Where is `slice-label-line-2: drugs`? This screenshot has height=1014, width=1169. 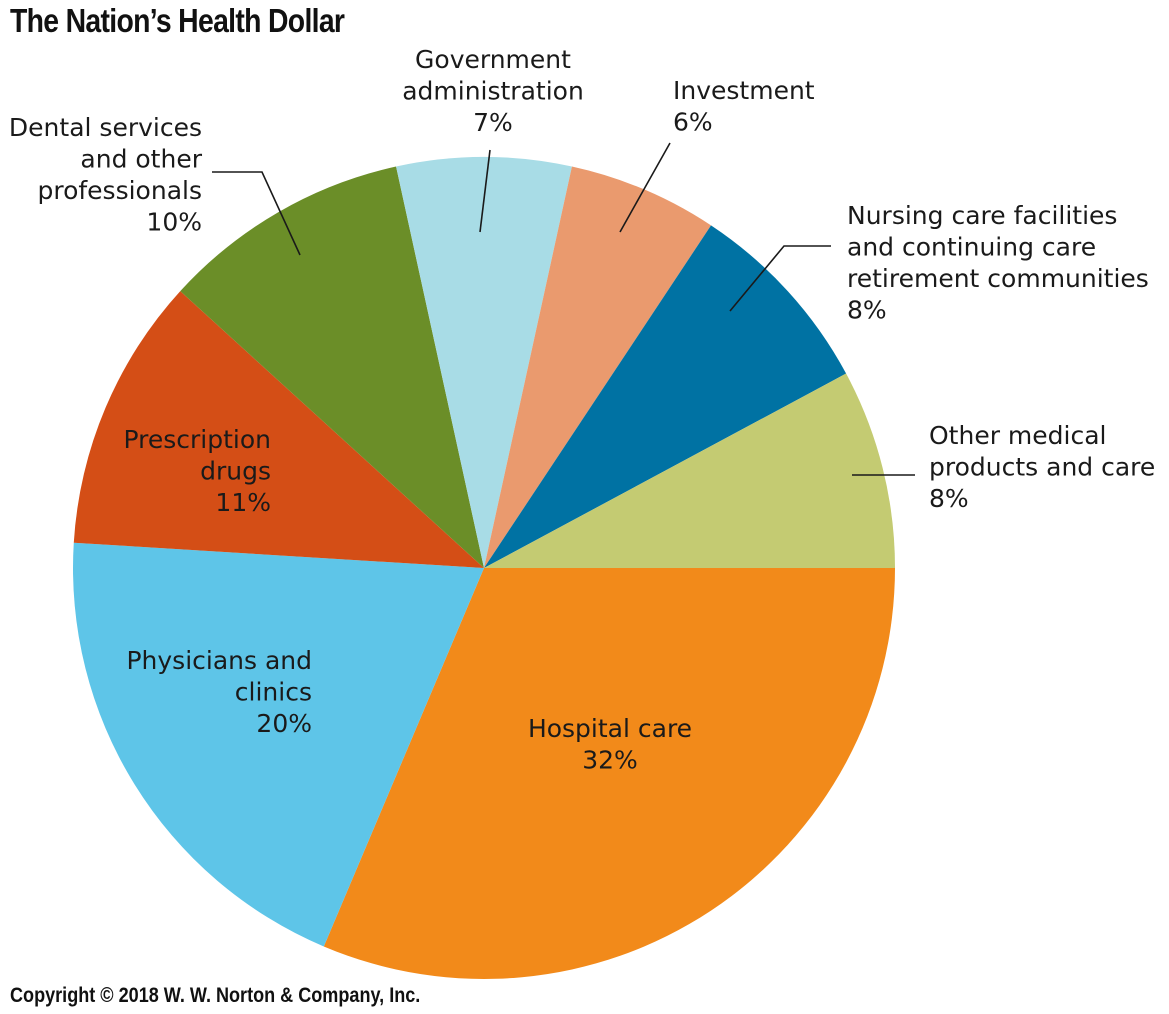 slice-label-line-2: drugs is located at coordinates (235, 471).